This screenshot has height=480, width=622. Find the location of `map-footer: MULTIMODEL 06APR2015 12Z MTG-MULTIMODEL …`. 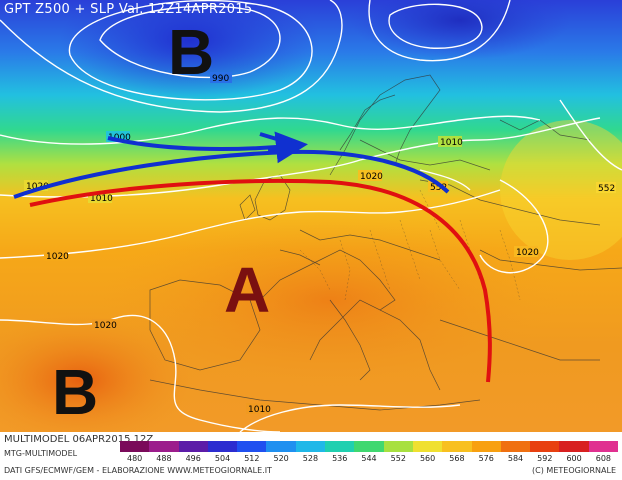

map-footer: MULTIMODEL 06APR2015 12Z MTG-MULTIMODEL … is located at coordinates (311, 456).